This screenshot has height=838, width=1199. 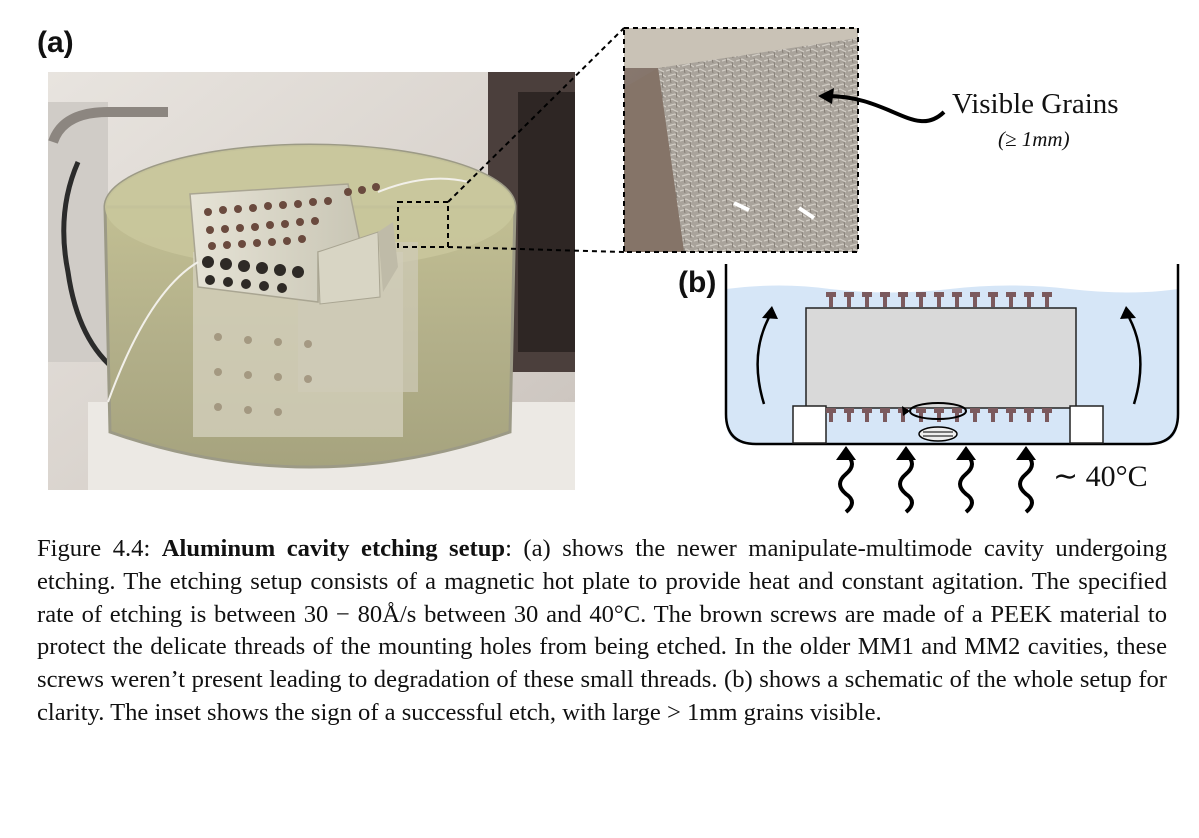 I want to click on panel-b-label: (b), so click(x=697, y=282).